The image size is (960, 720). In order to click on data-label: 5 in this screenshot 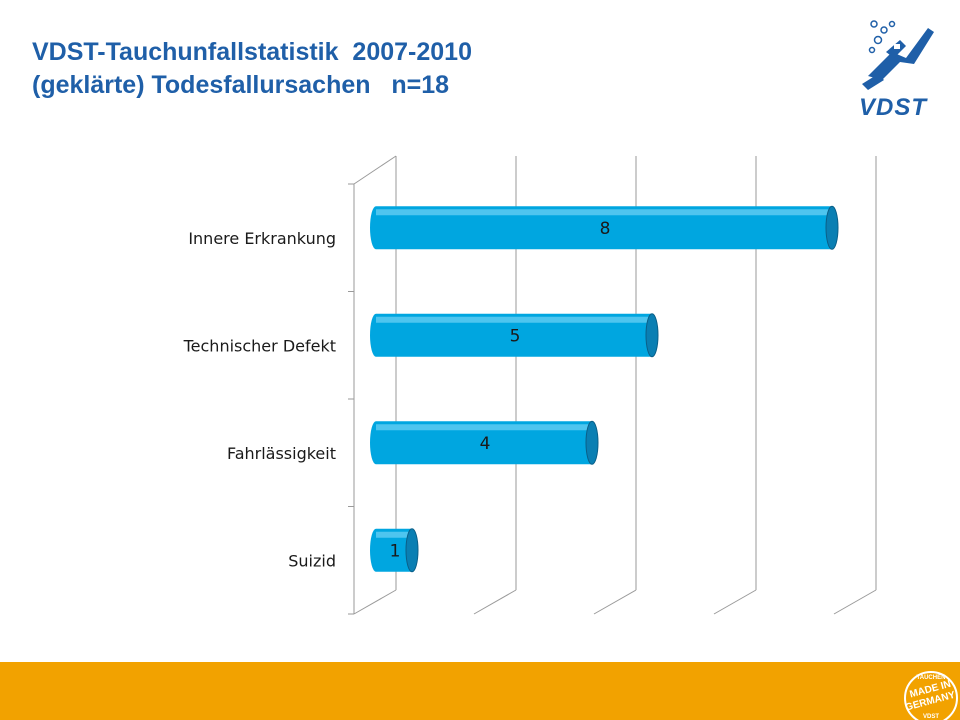, I will do `click(515, 336)`.